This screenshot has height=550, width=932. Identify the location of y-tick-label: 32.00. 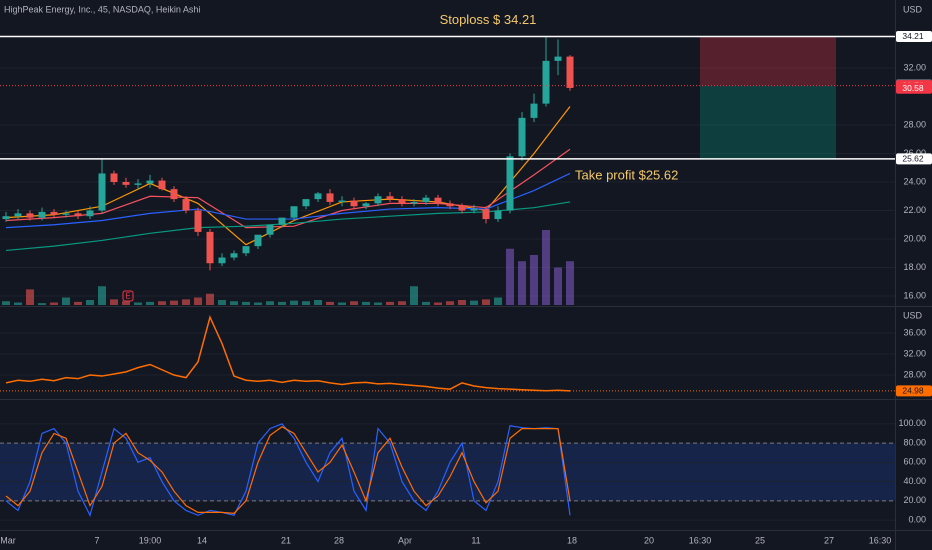
(914, 353).